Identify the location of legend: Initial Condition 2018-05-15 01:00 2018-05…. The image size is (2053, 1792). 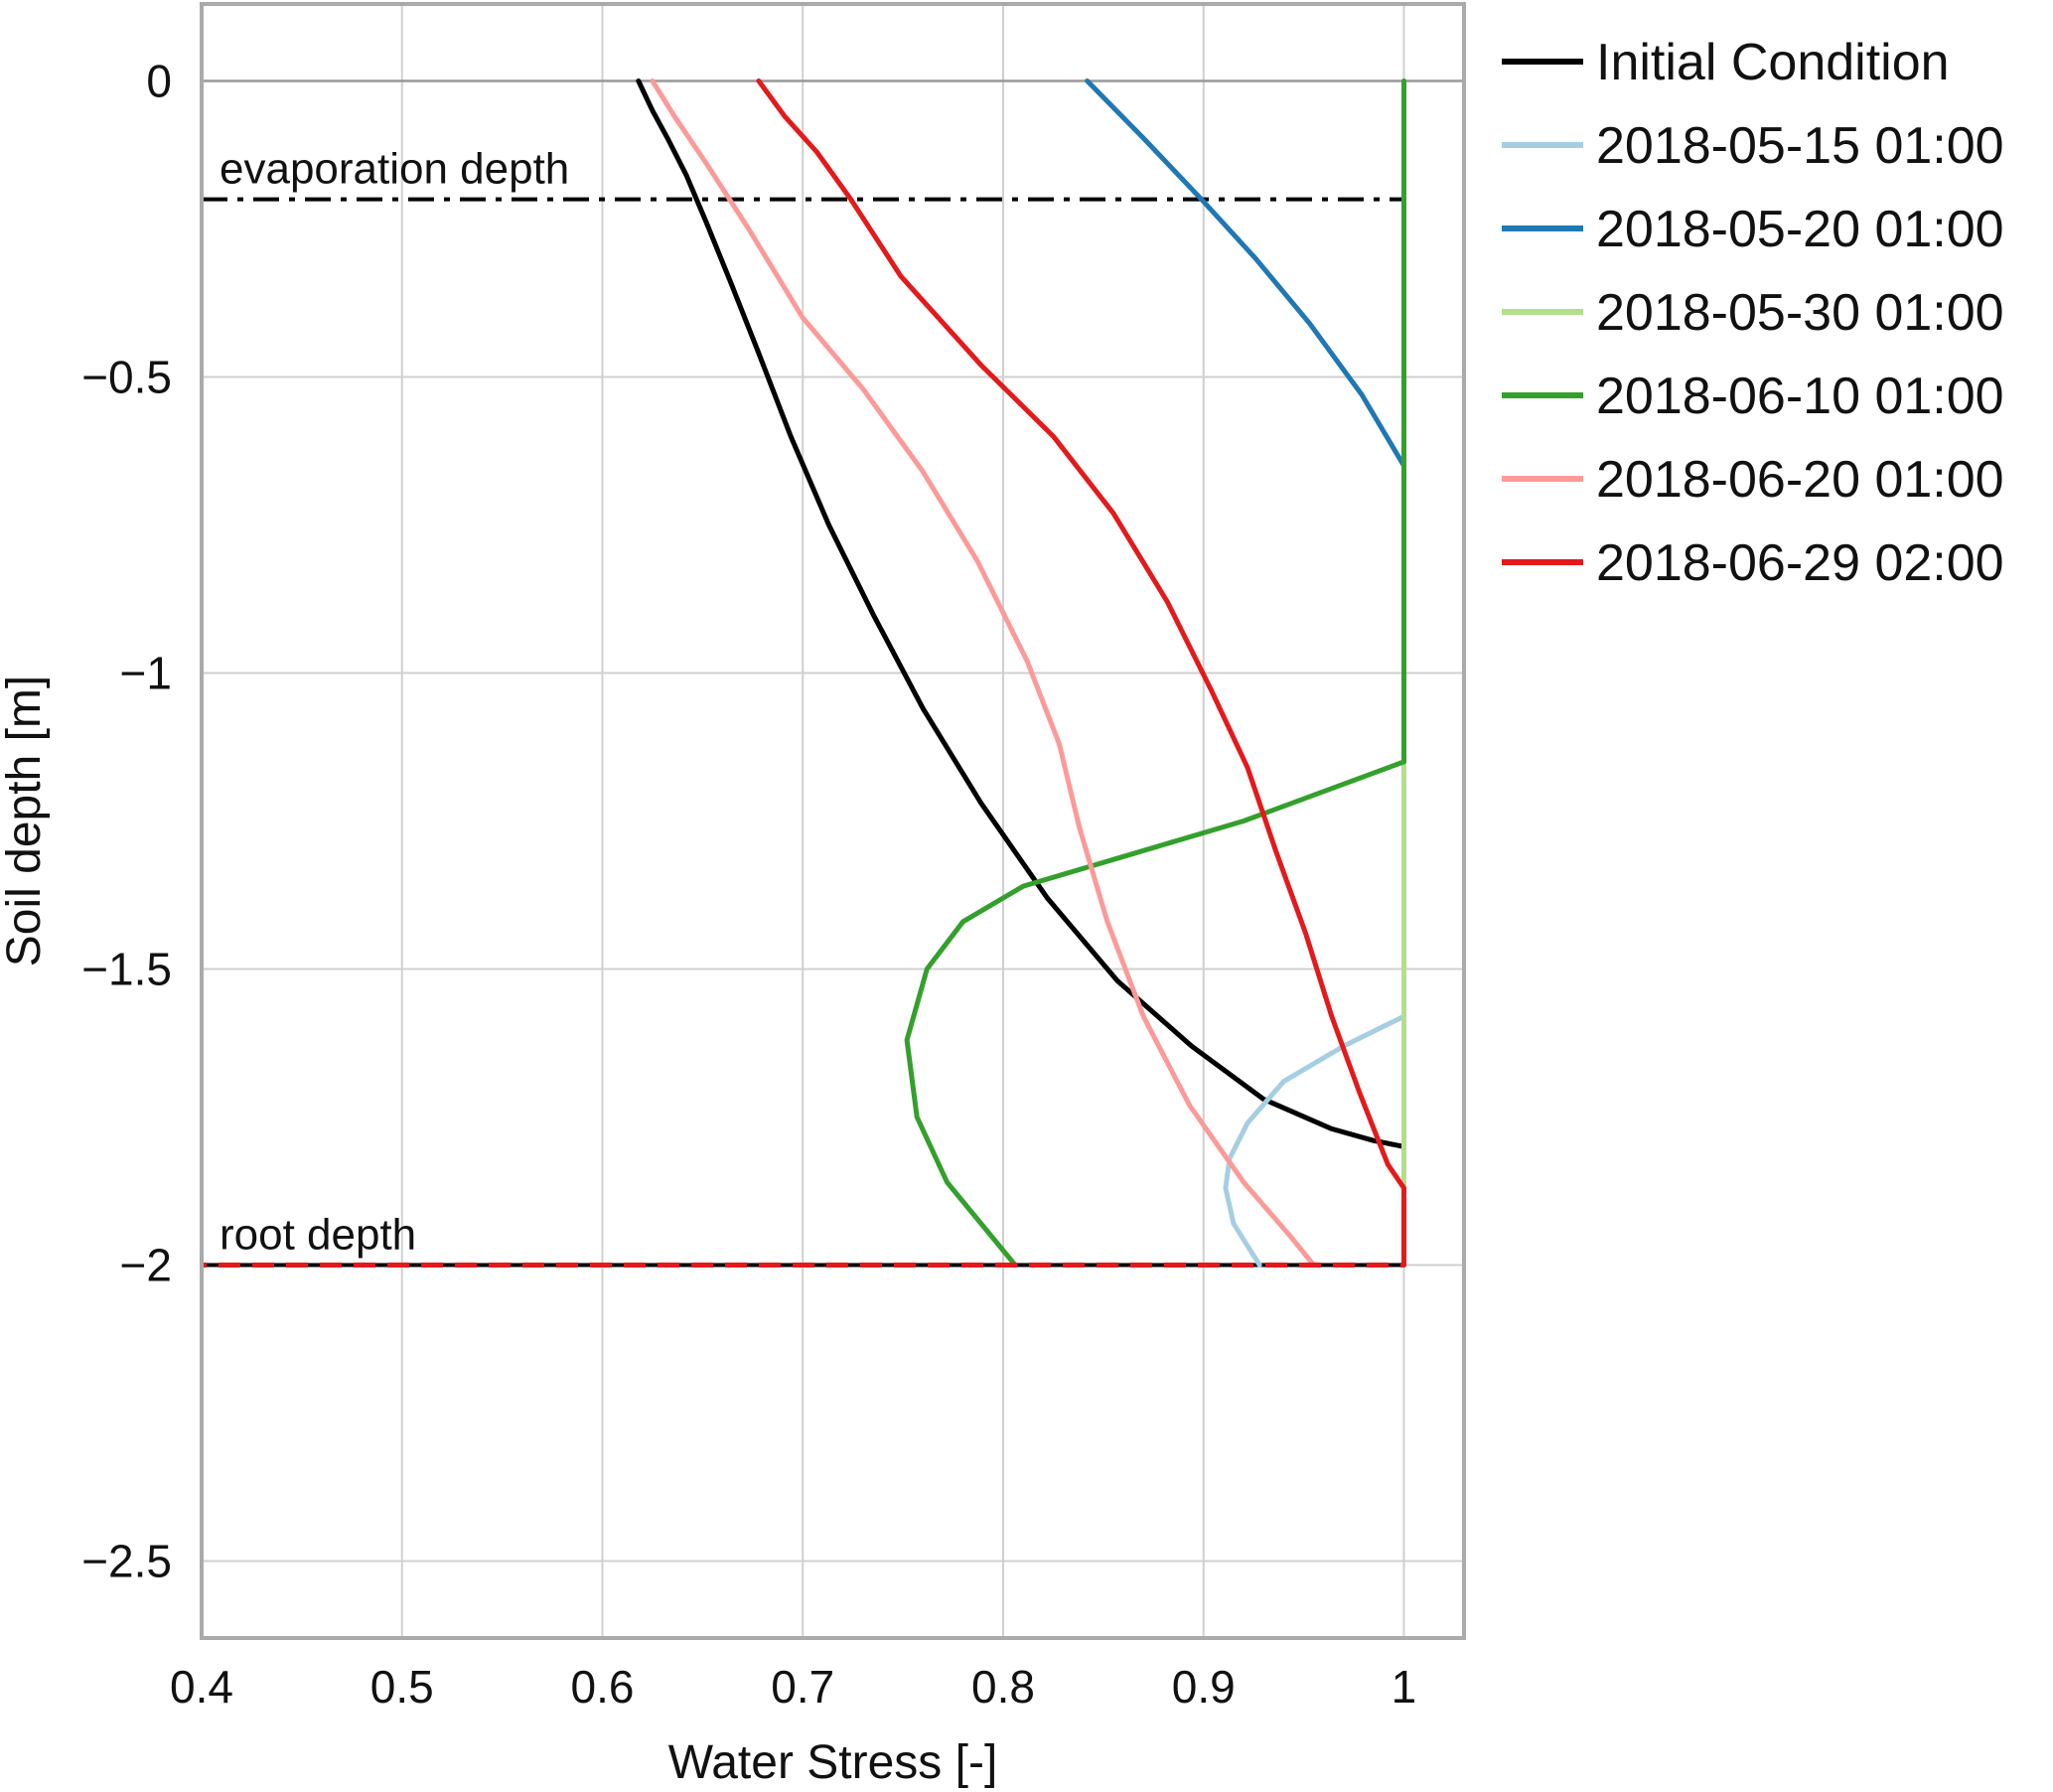
(1753, 313).